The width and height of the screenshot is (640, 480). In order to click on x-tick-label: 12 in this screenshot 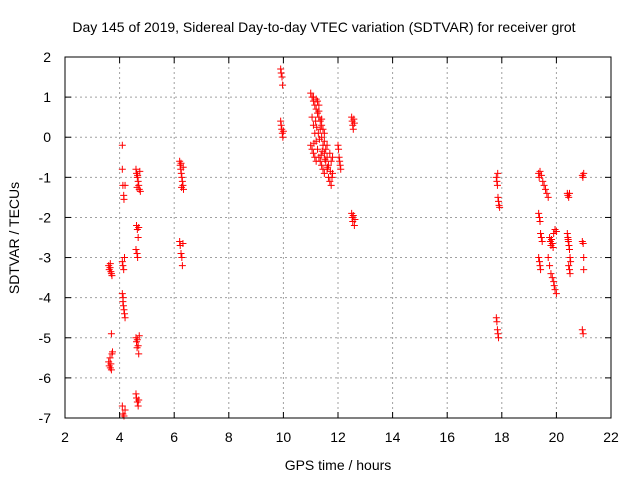, I will do `click(338, 437)`.